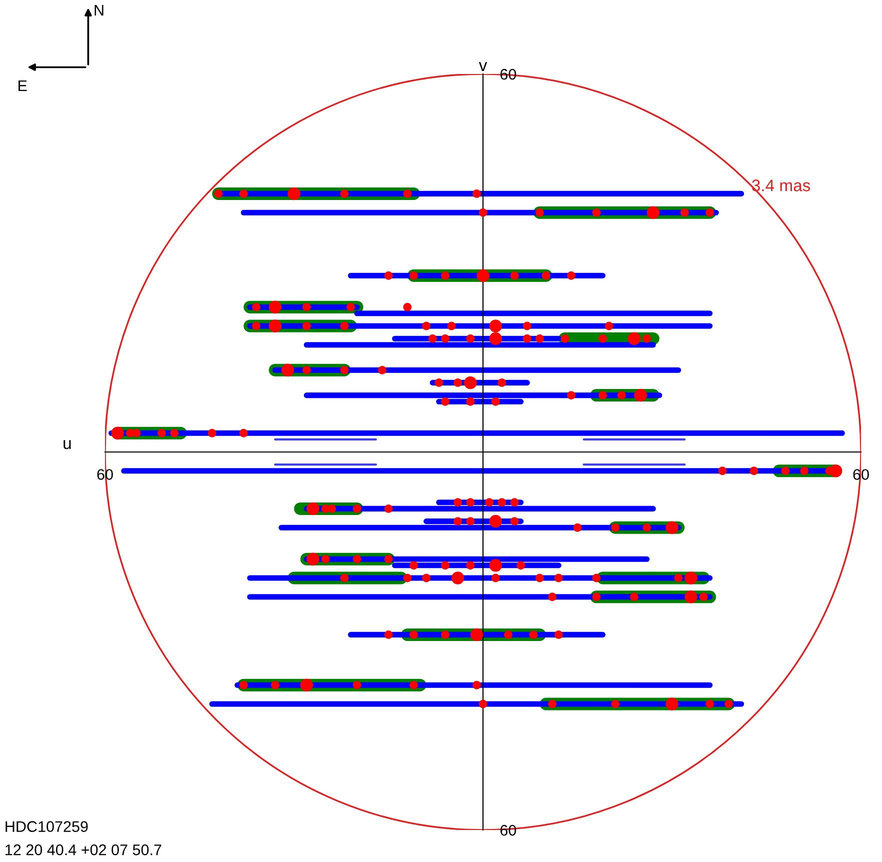 This screenshot has width=882, height=862. What do you see at coordinates (781, 186) in the screenshot?
I see `annotation: 3.4 mas` at bounding box center [781, 186].